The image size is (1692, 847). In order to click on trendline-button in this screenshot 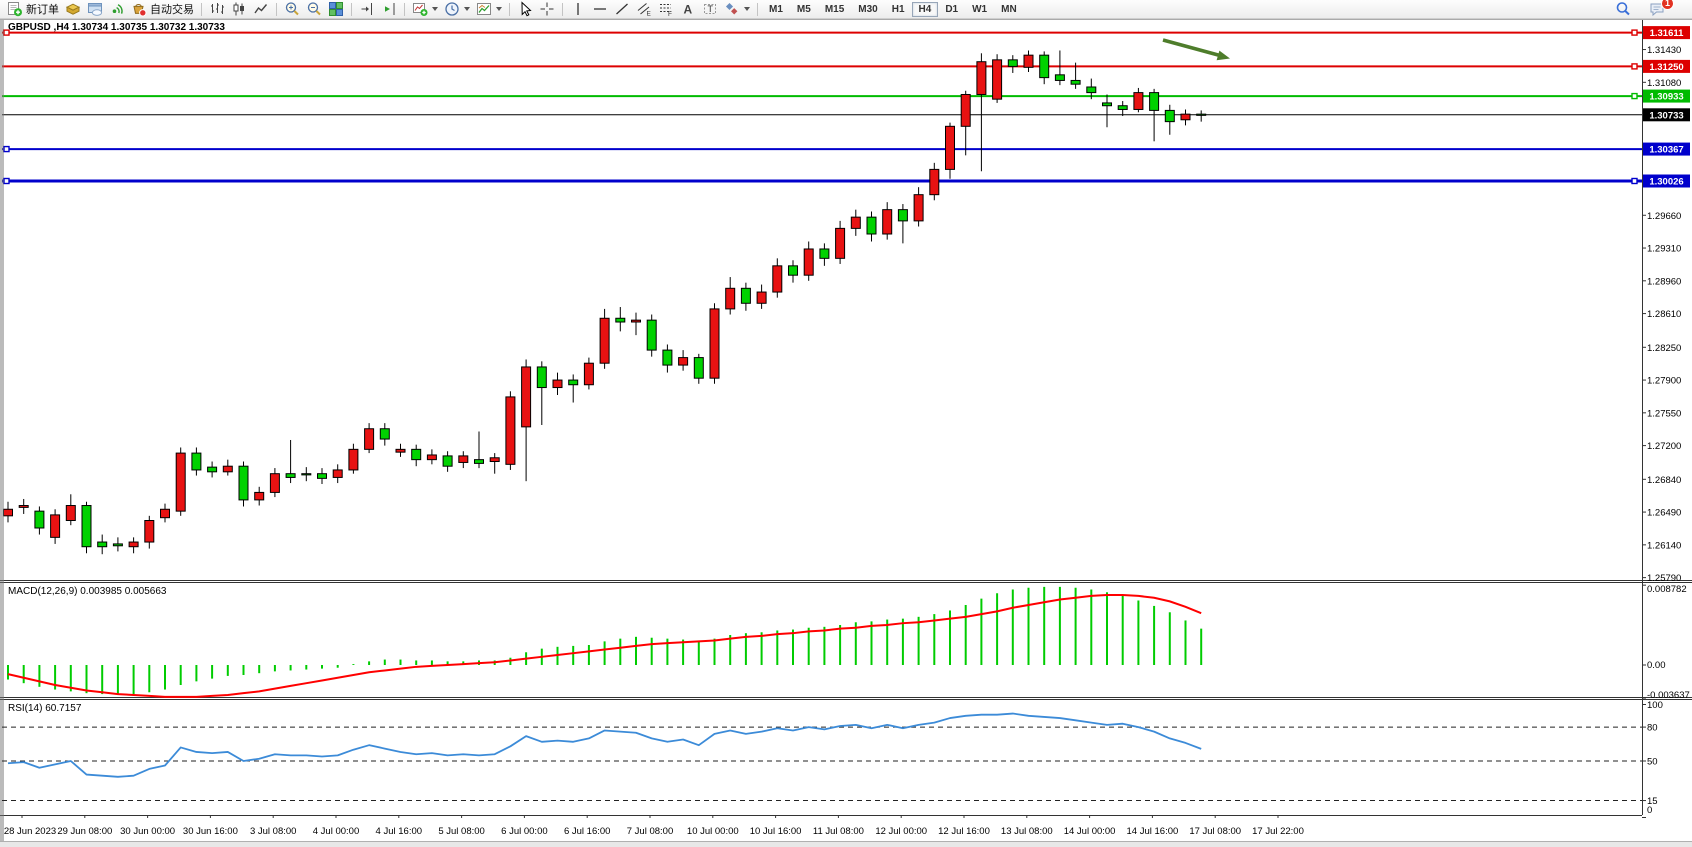, I will do `click(622, 9)`.